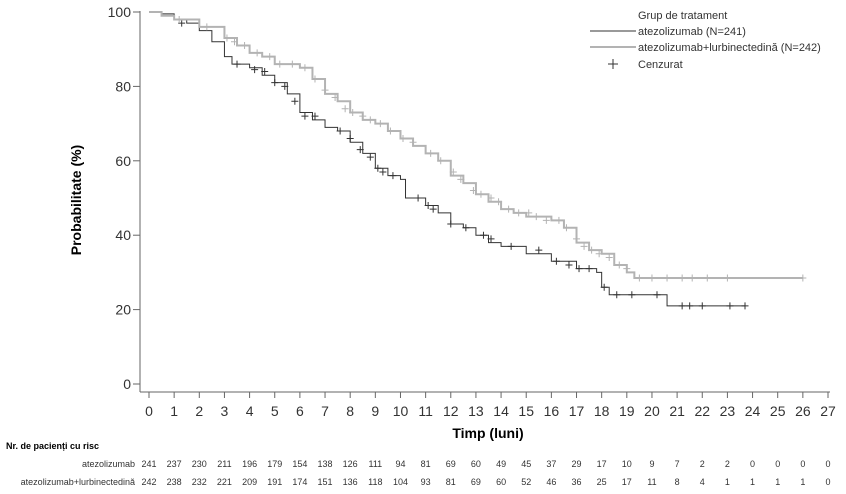 The image size is (846, 494). What do you see at coordinates (577, 482) in the screenshot?
I see `risk-count: 36` at bounding box center [577, 482].